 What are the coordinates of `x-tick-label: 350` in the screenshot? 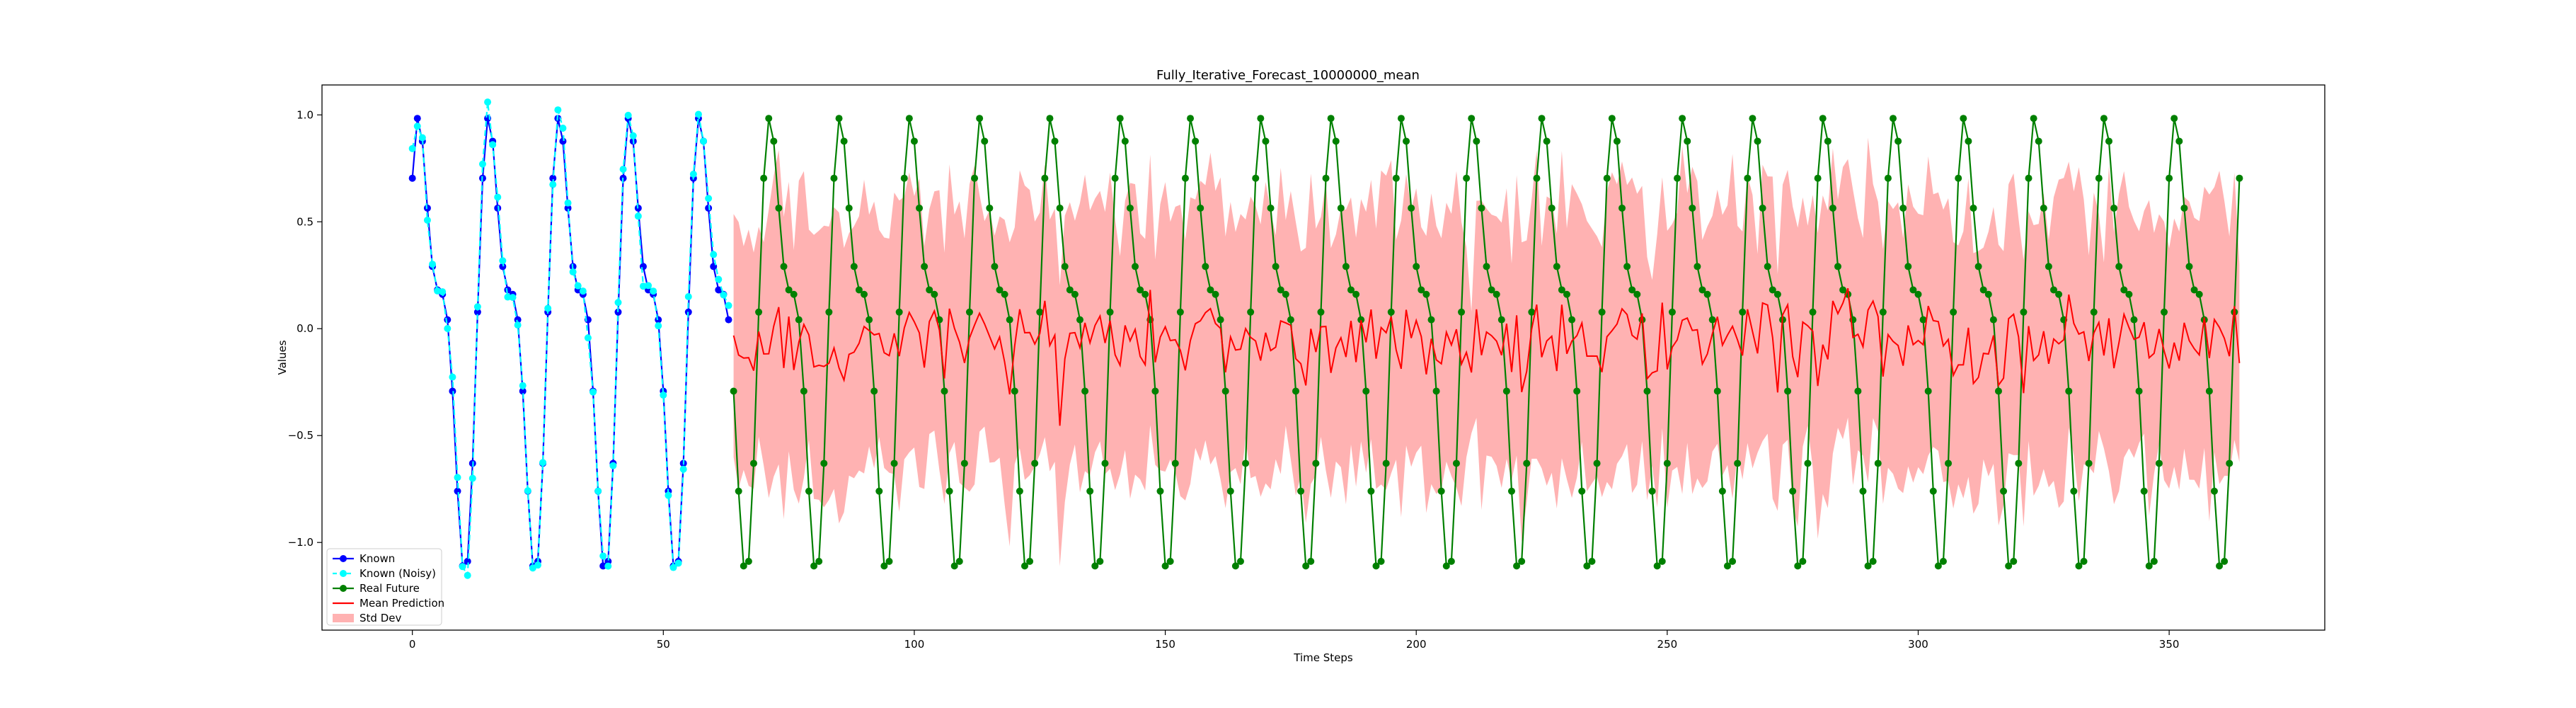 It's located at (2169, 644).